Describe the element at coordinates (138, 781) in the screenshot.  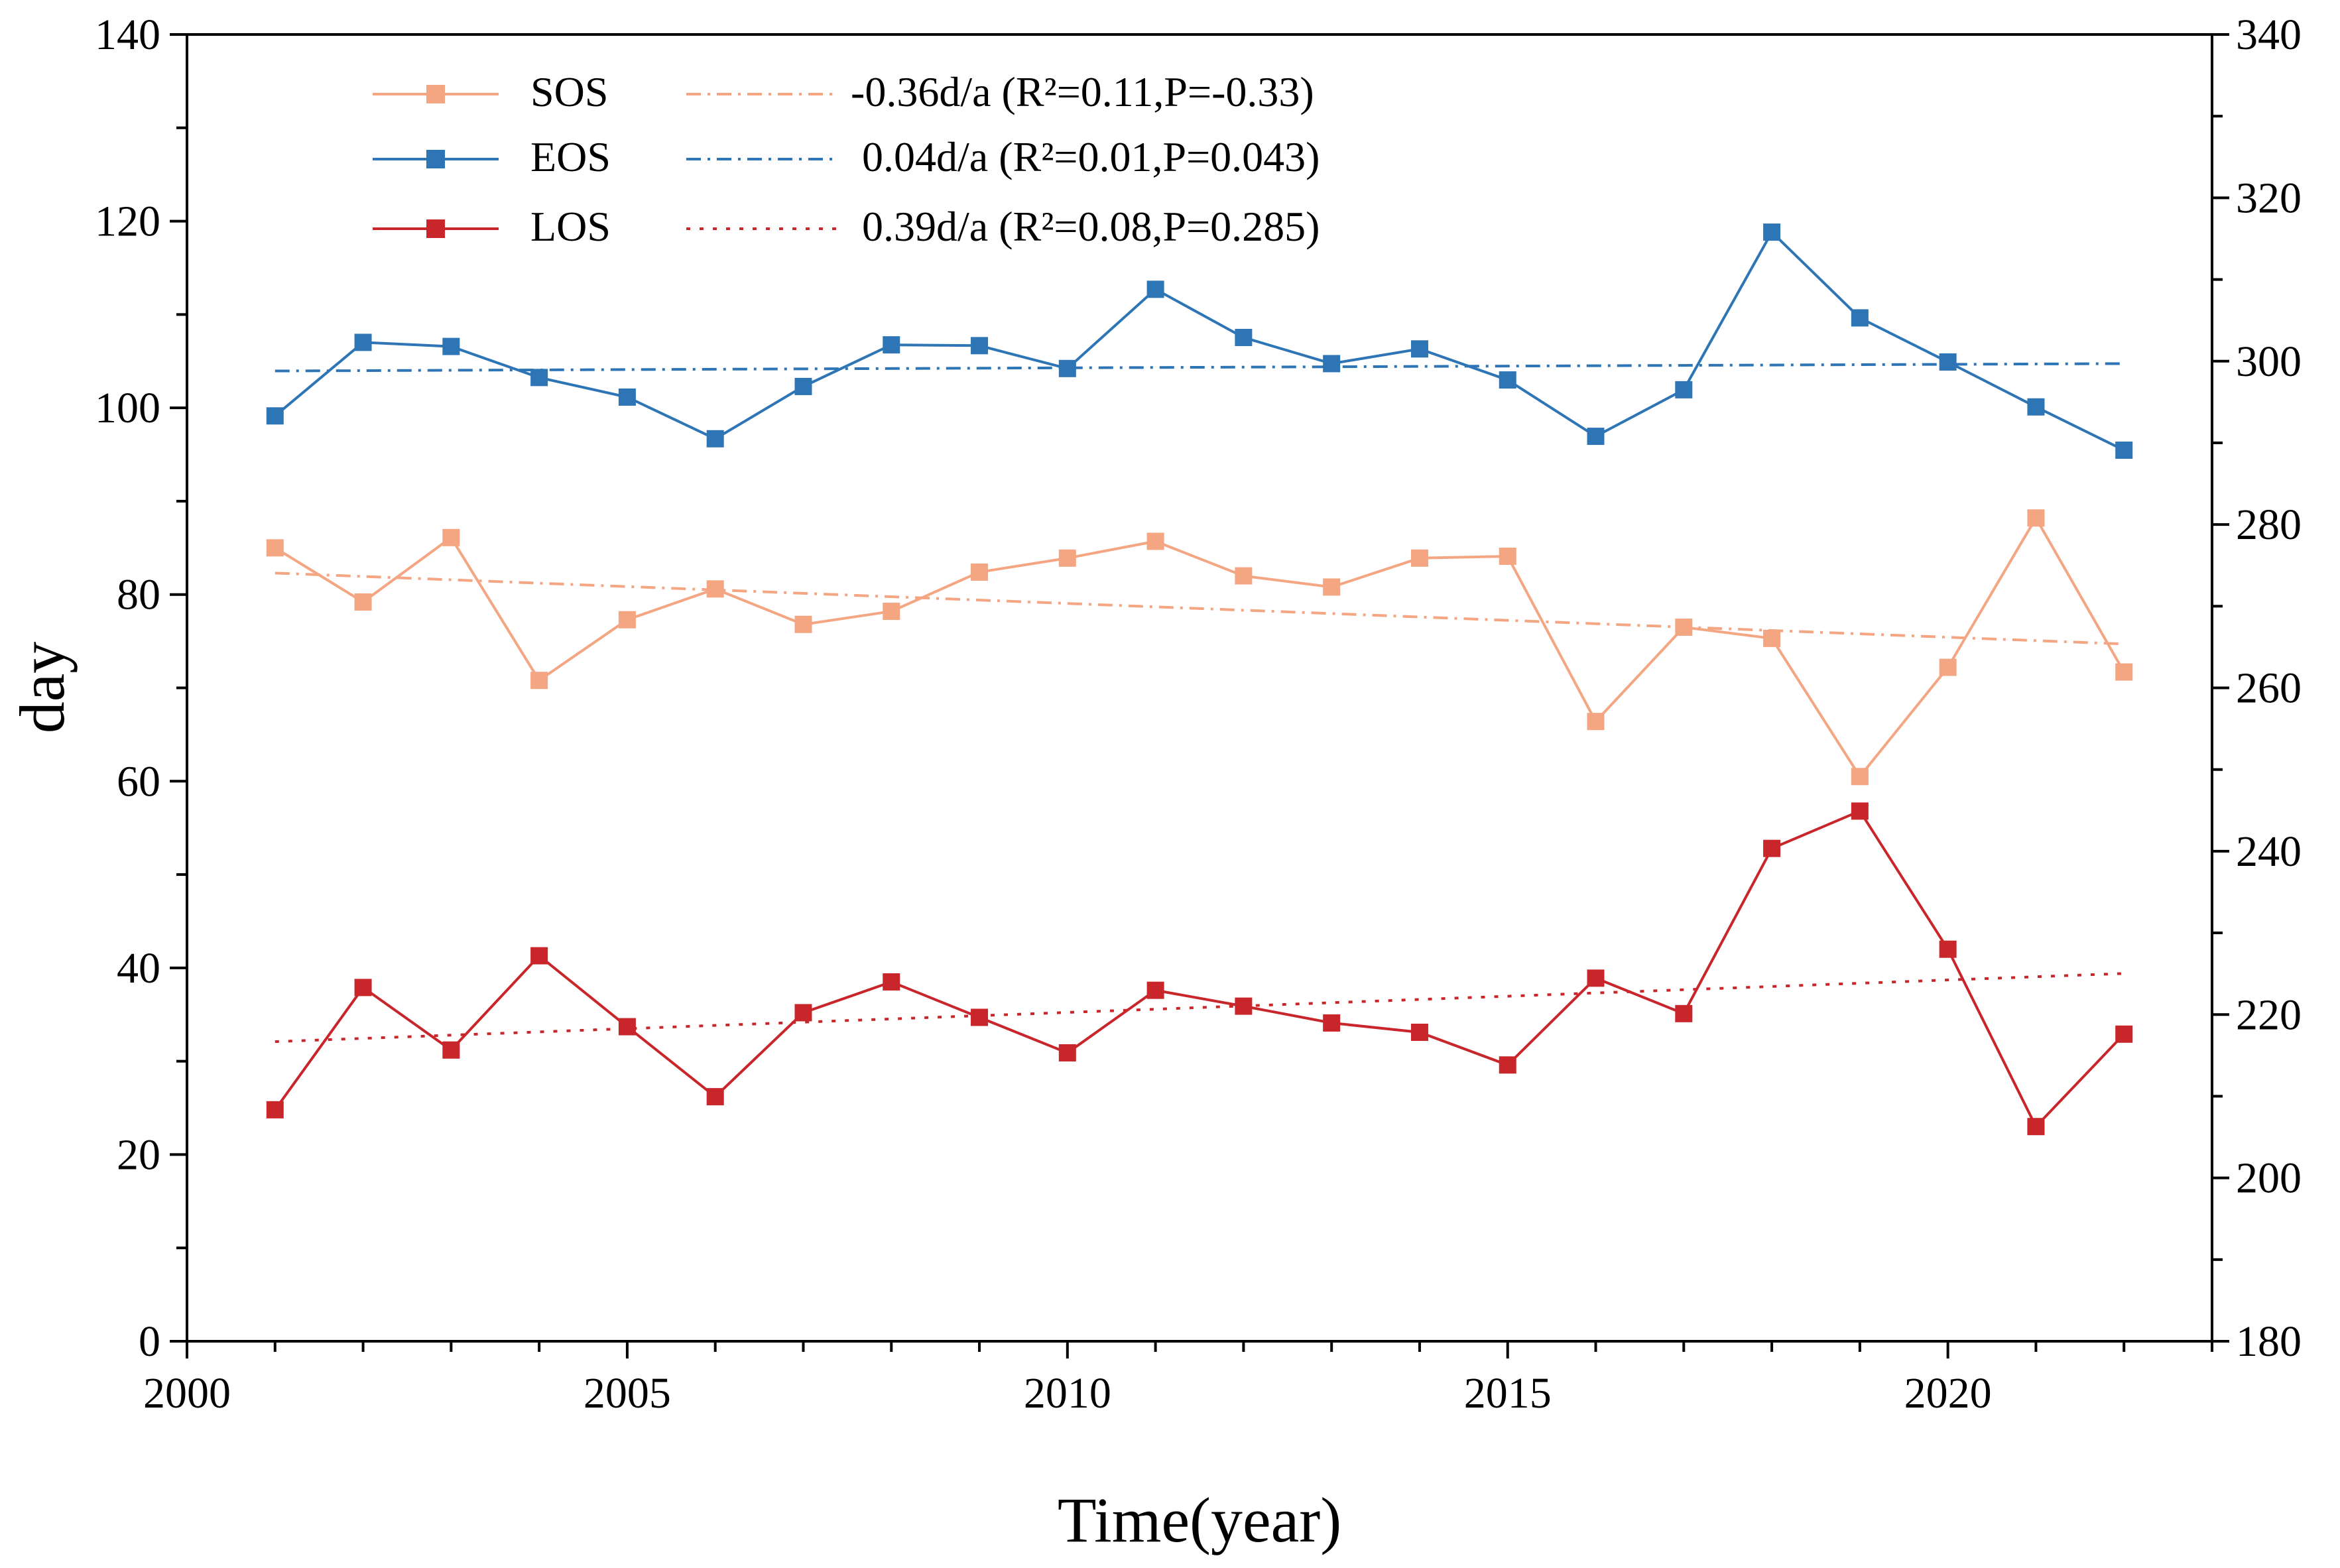
I see `y-left-tick-label: 60` at that location.